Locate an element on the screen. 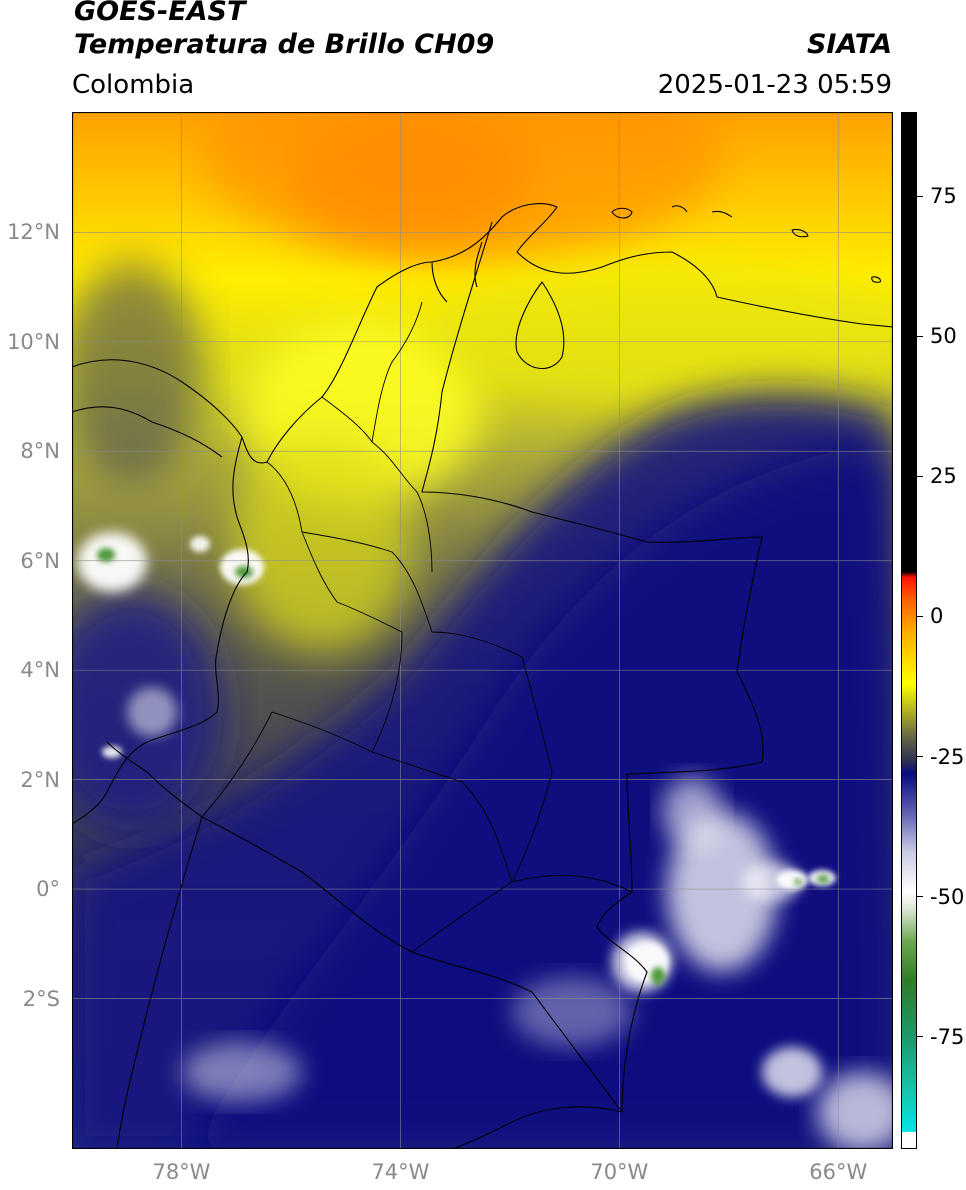 The width and height of the screenshot is (966, 1190). lon-tick-label: 78°W is located at coordinates (181, 1172).